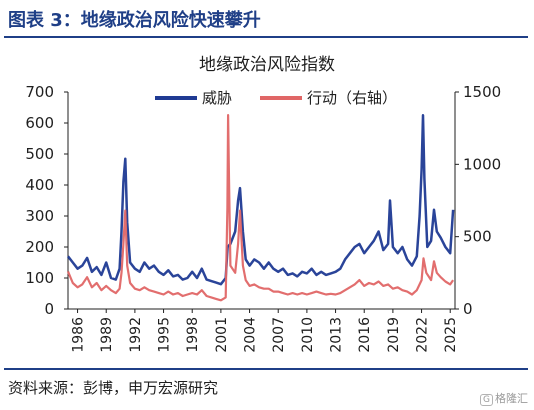 This screenshot has height=410, width=534. I want to click on legend-label-threat: 威胁, so click(217, 98).